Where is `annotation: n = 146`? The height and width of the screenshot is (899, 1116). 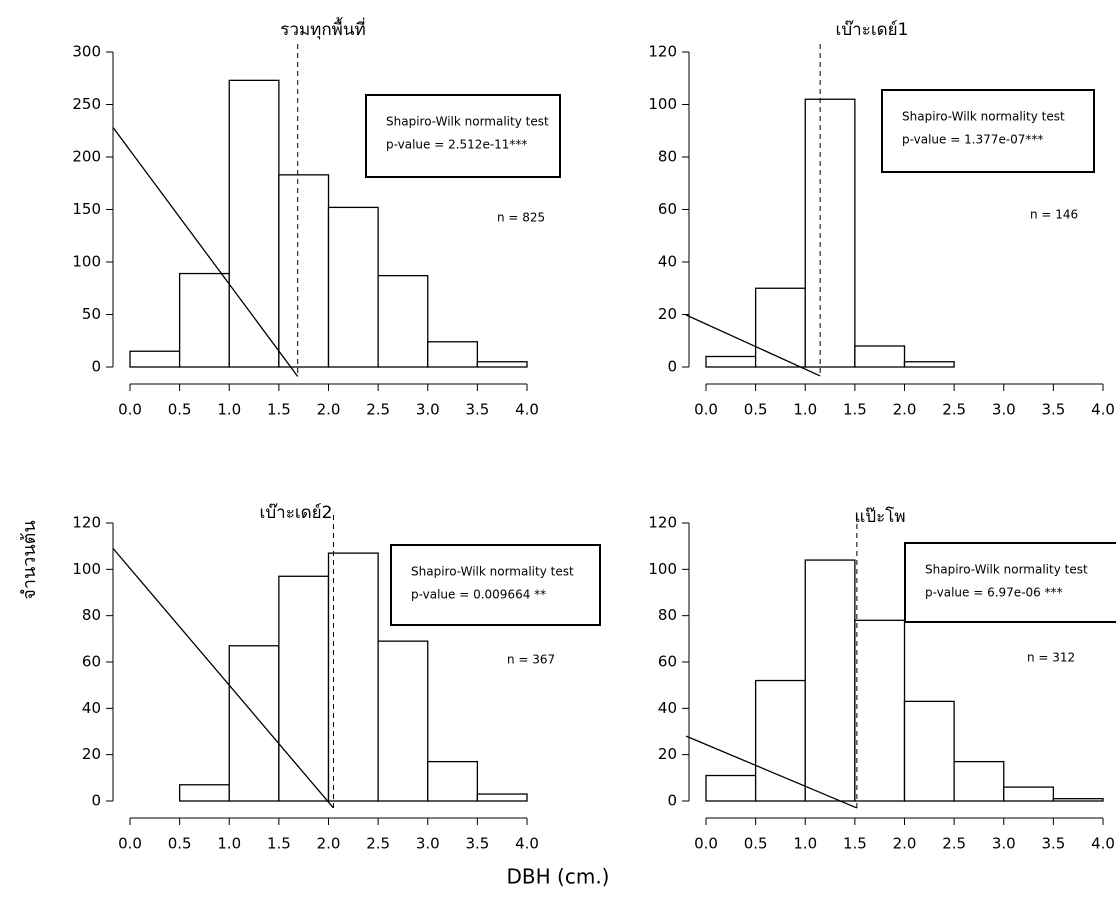 annotation: n = 146 is located at coordinates (1054, 215).